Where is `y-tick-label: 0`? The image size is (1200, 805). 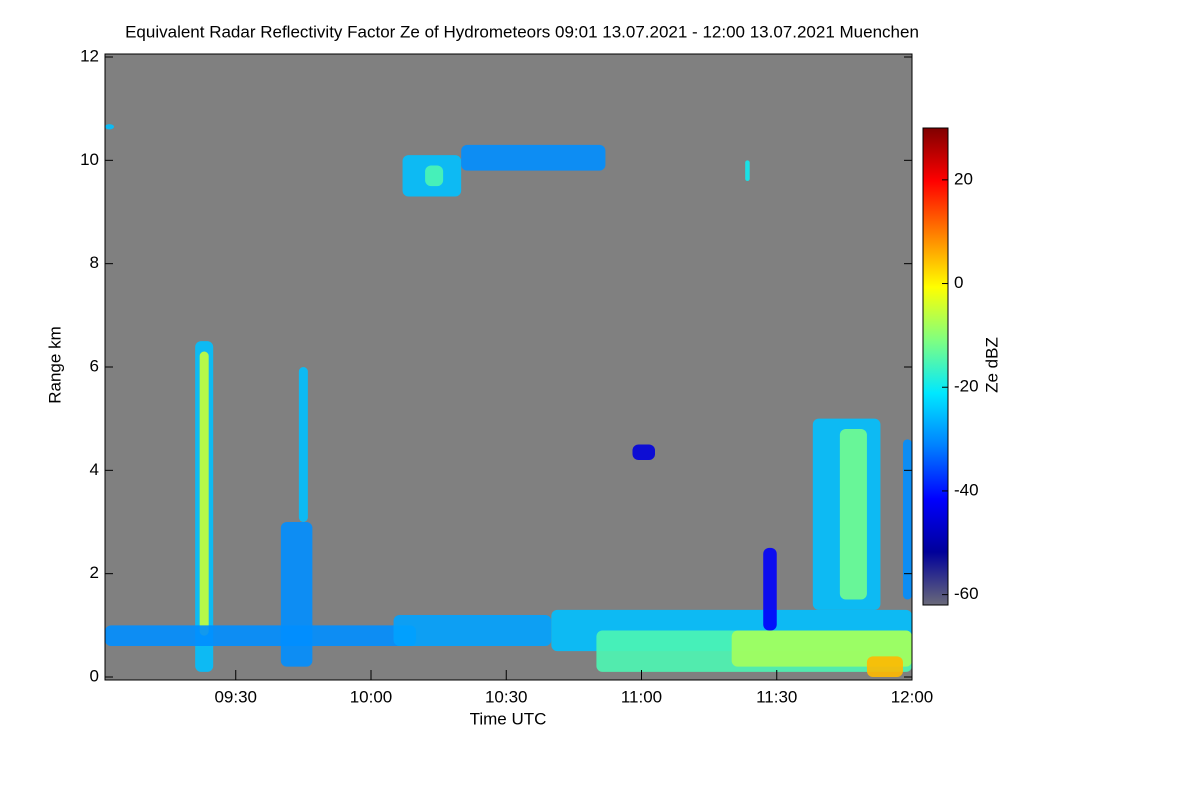 y-tick-label: 0 is located at coordinates (94, 675).